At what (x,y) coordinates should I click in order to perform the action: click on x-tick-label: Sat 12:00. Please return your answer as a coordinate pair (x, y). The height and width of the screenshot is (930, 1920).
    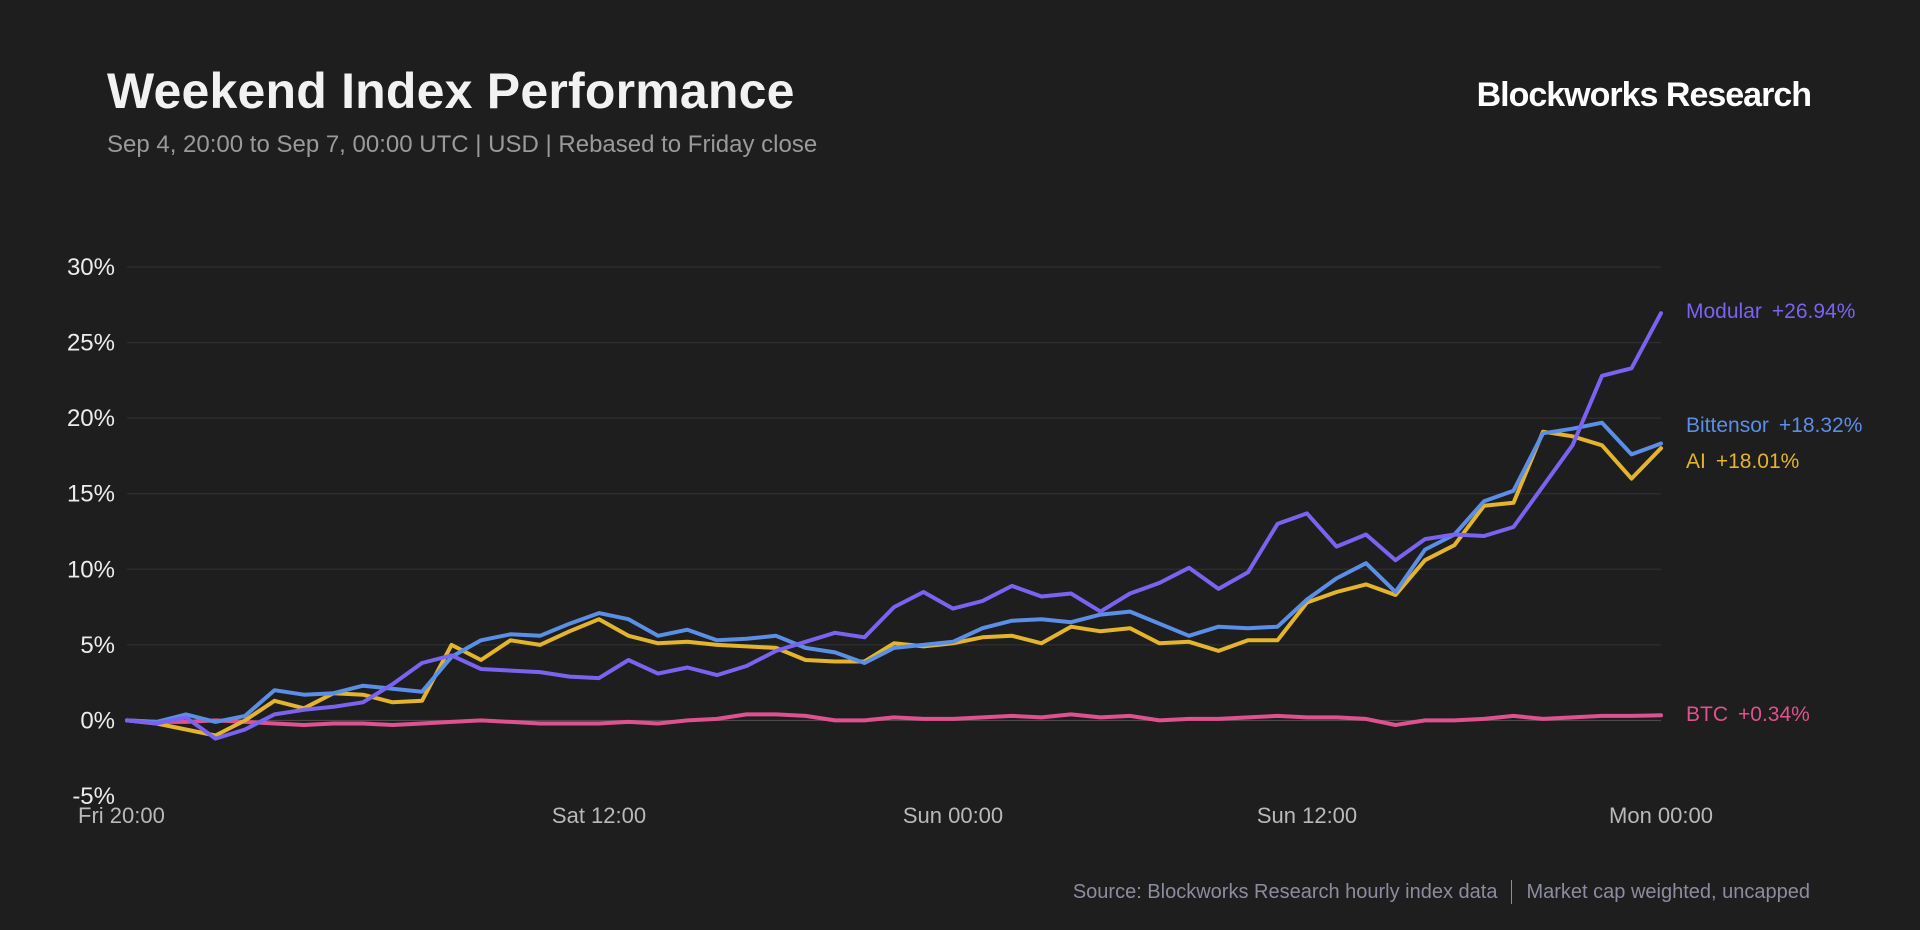
    Looking at the image, I should click on (599, 815).